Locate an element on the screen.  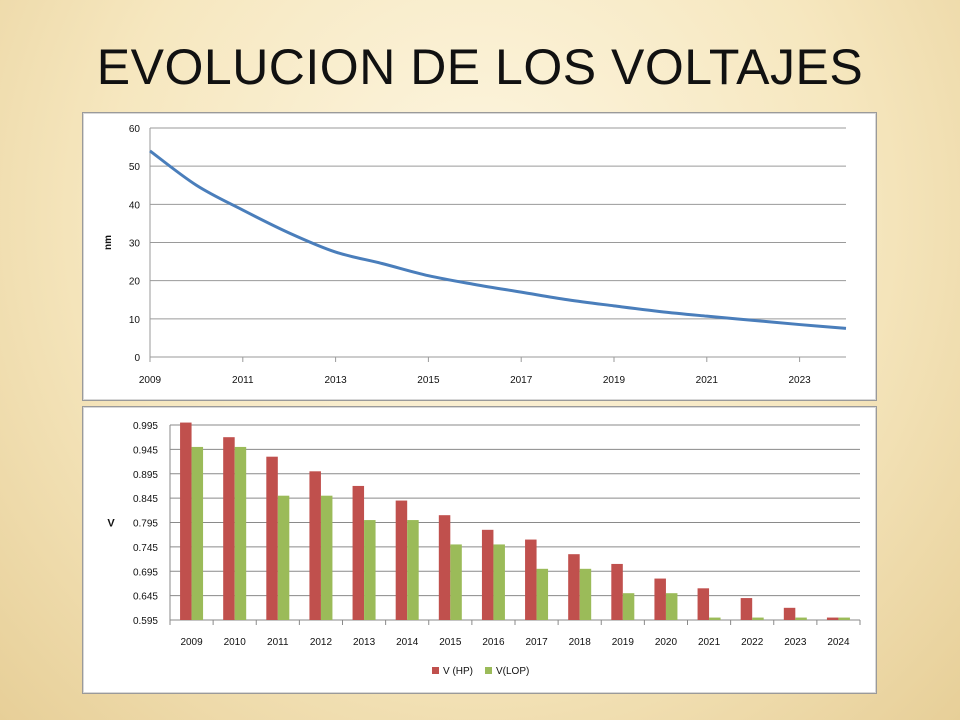
y-tick-label: 0.745 is located at coordinates (145, 548).